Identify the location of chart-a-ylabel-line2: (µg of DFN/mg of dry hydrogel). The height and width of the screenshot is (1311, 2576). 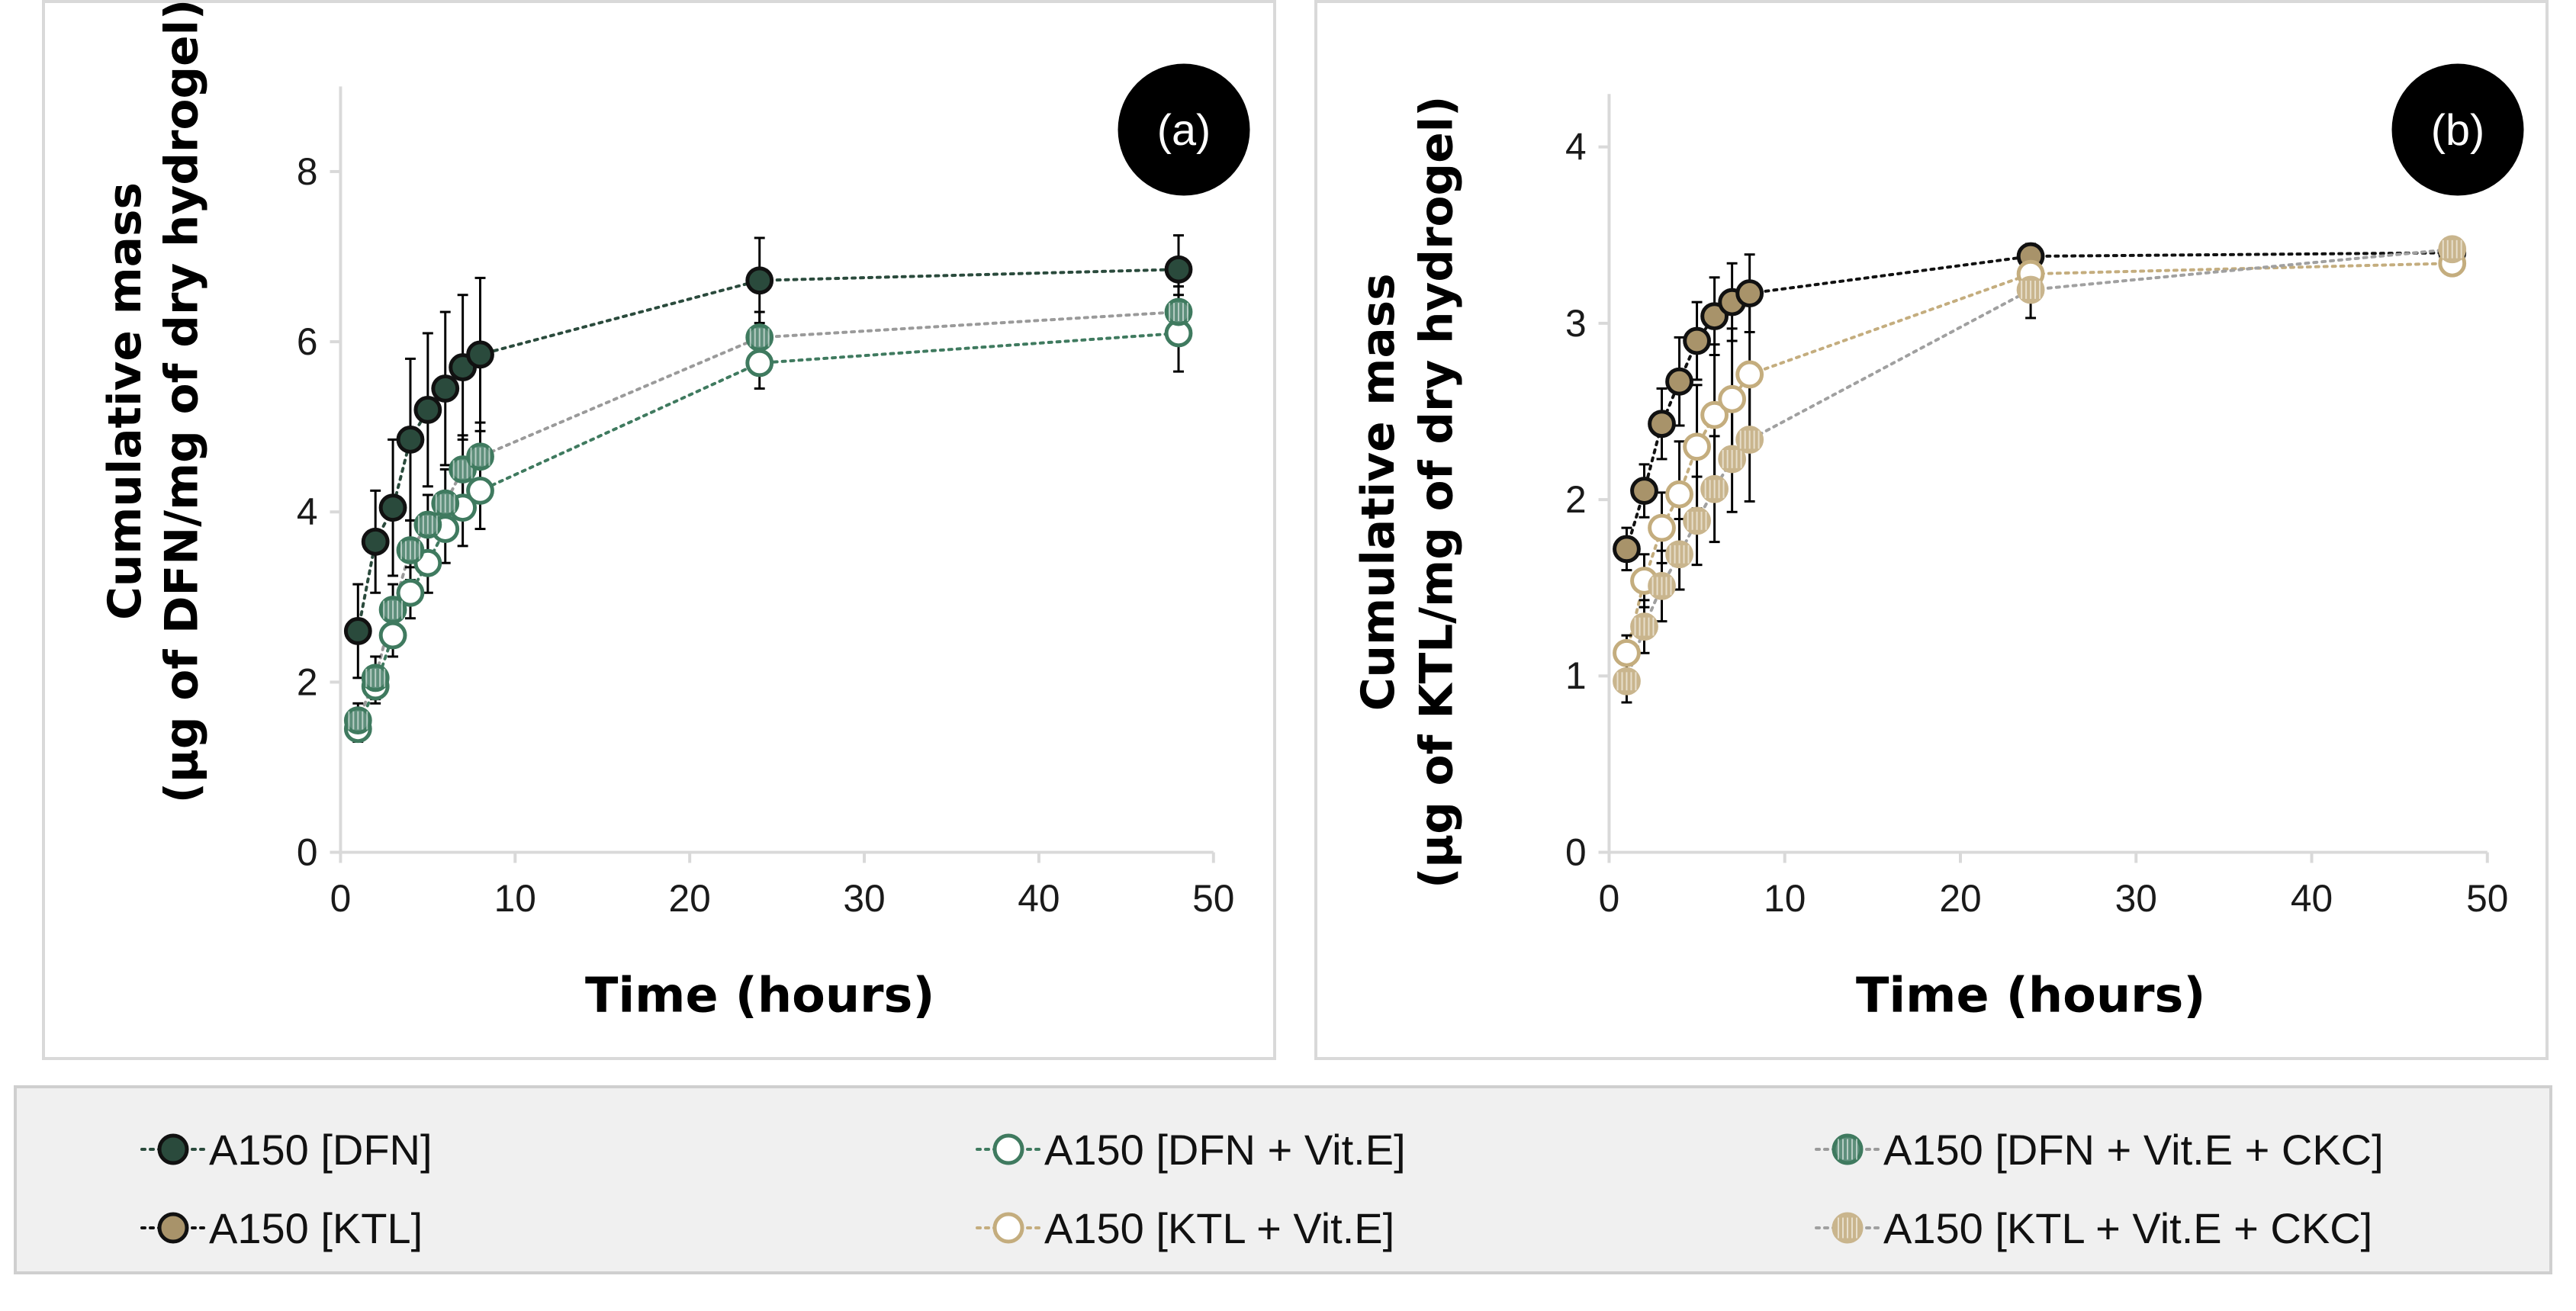
(182, 402).